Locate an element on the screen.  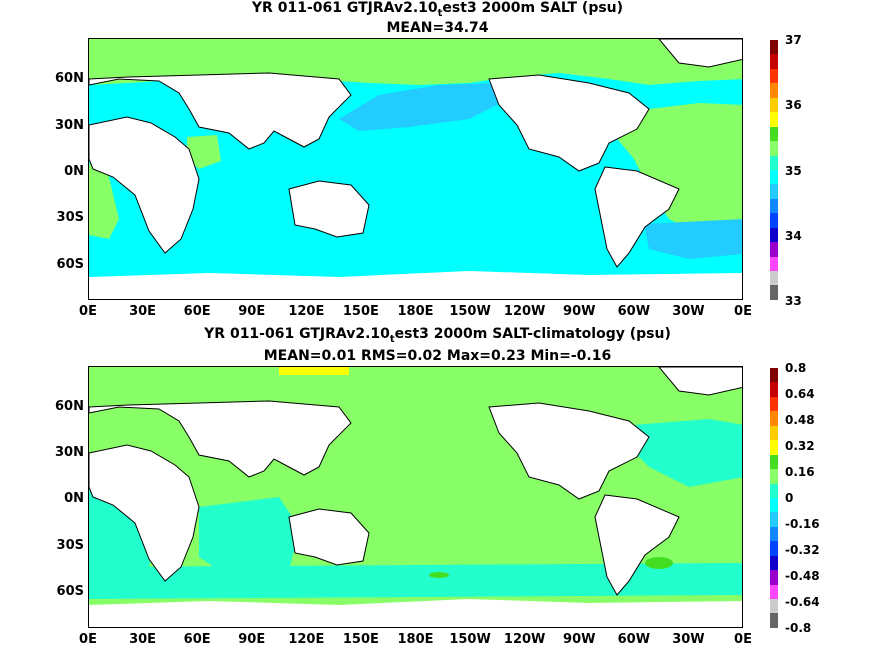
panel1-colorbar-label: 34 is located at coordinates (793, 236).